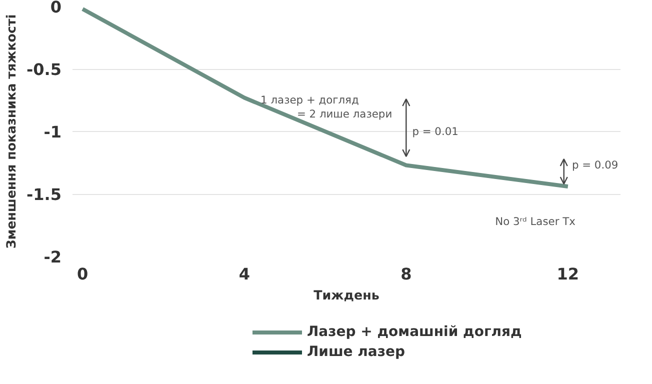  What do you see at coordinates (82, 274) in the screenshot?
I see `x-tick-label: 0` at bounding box center [82, 274].